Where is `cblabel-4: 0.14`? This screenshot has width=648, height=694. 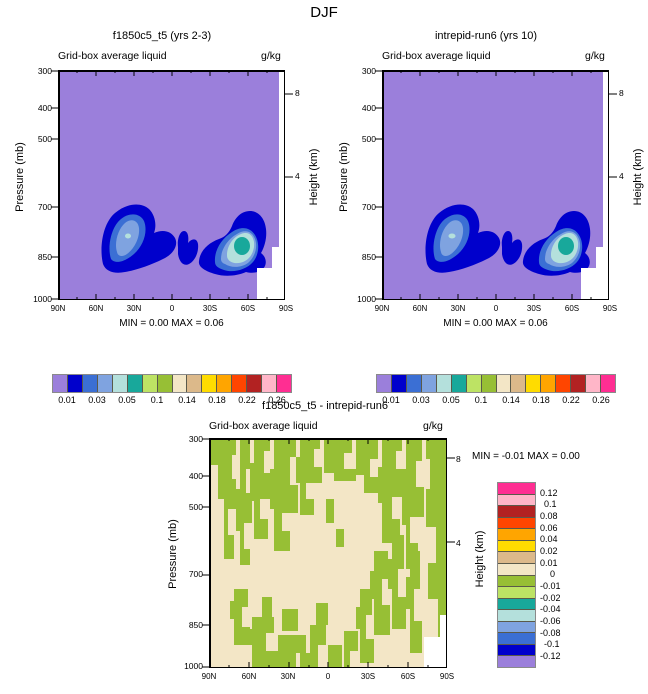
cblabel-4: 0.14 is located at coordinates (511, 400).